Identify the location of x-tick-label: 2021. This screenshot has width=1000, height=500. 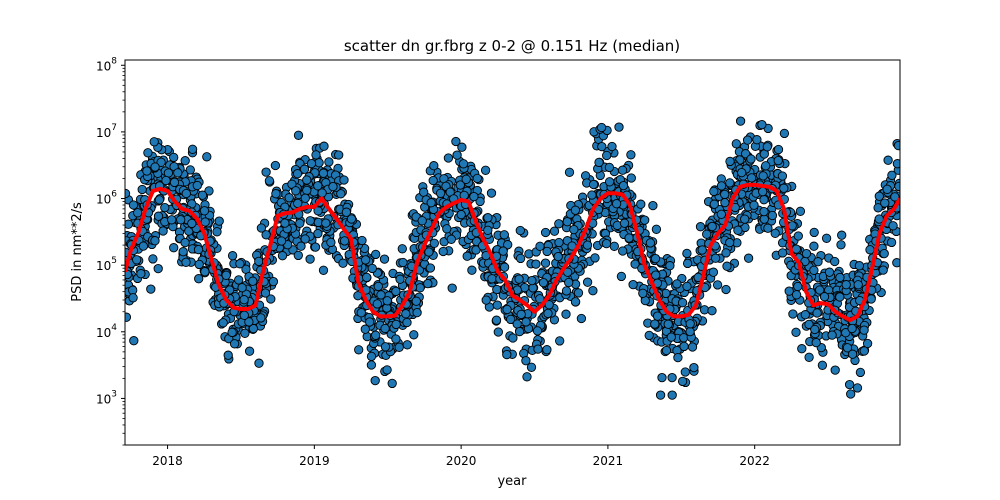
(608, 461).